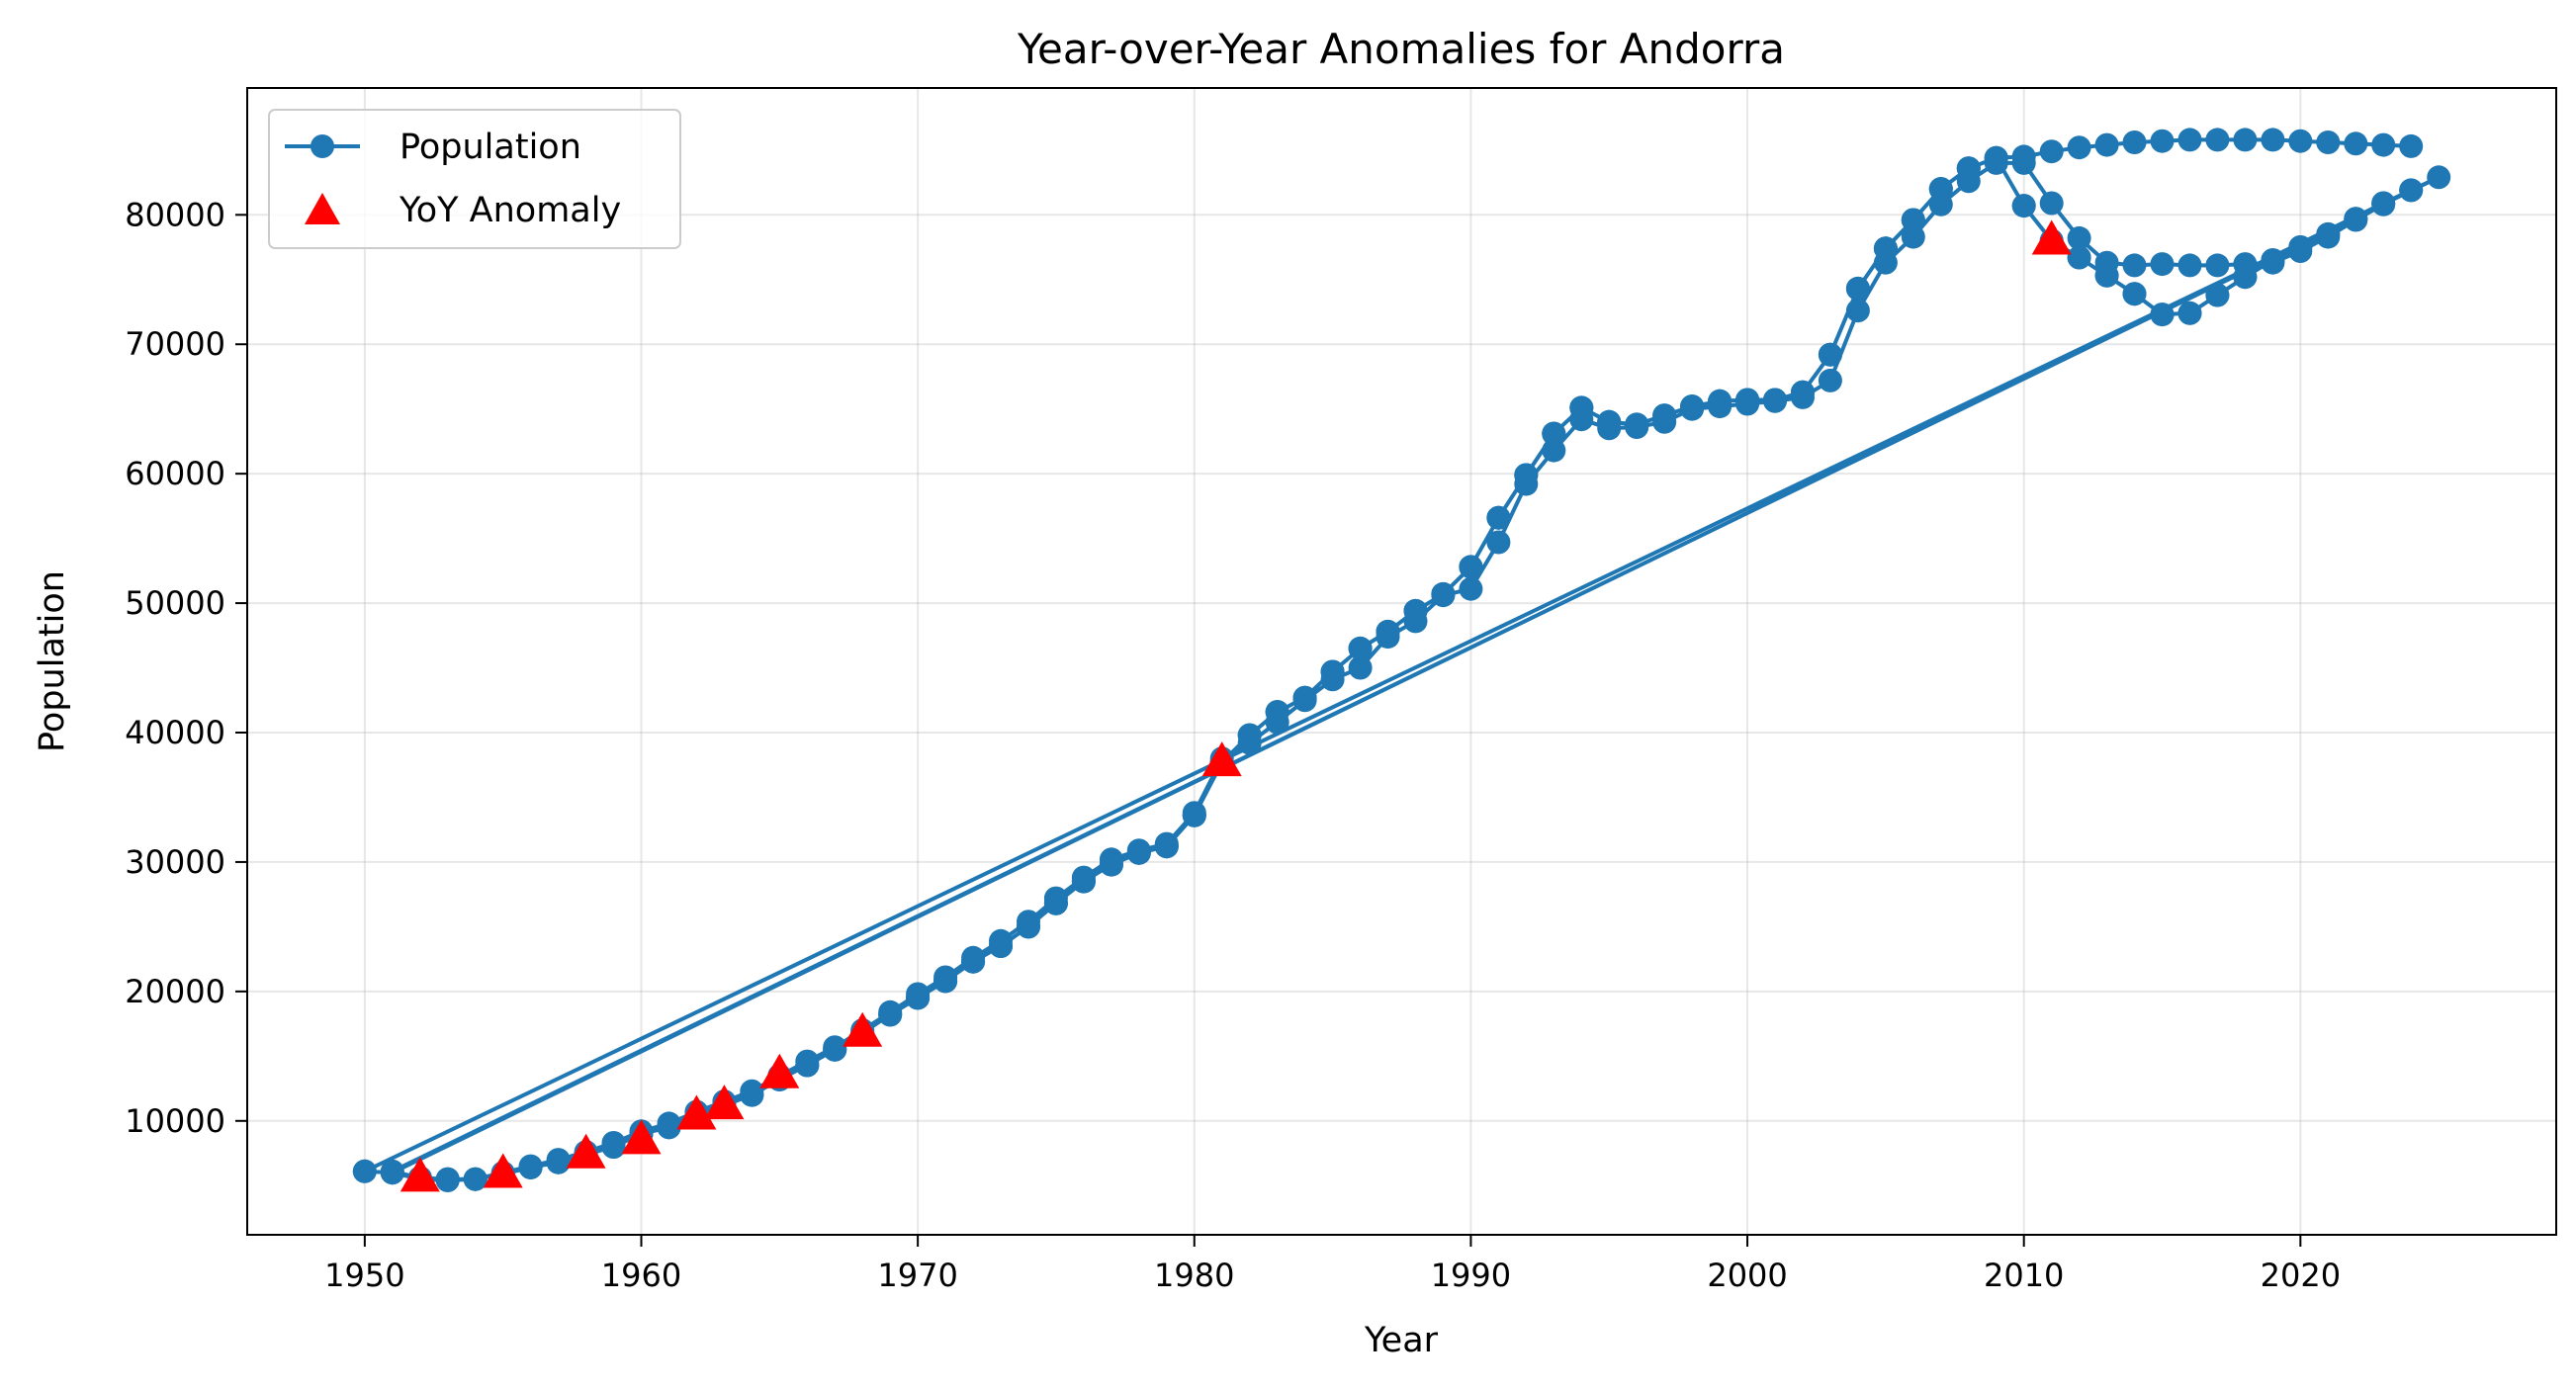 This screenshot has width=2576, height=1391. What do you see at coordinates (510, 210) in the screenshot?
I see `legend-anomaly-label: YoY Anomaly` at bounding box center [510, 210].